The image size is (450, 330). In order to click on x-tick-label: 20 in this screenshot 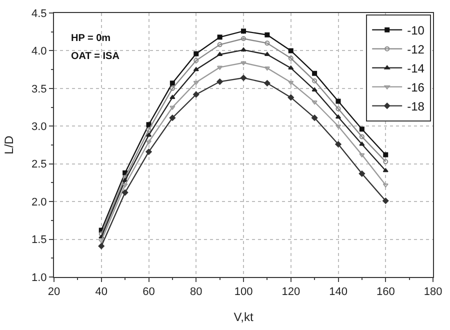, I will do `click(54, 292)`.